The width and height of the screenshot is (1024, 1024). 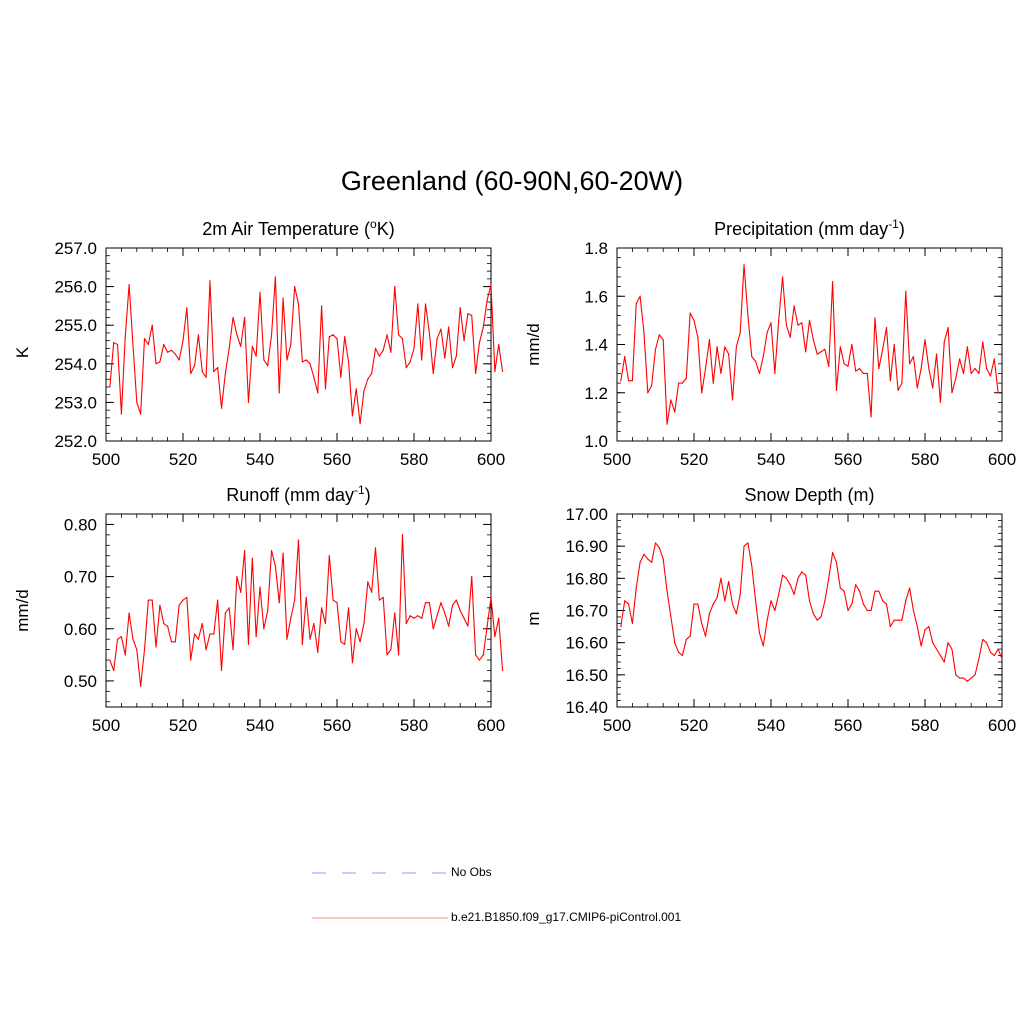 What do you see at coordinates (80, 629) in the screenshot?
I see `y-tick-label: 0.60` at bounding box center [80, 629].